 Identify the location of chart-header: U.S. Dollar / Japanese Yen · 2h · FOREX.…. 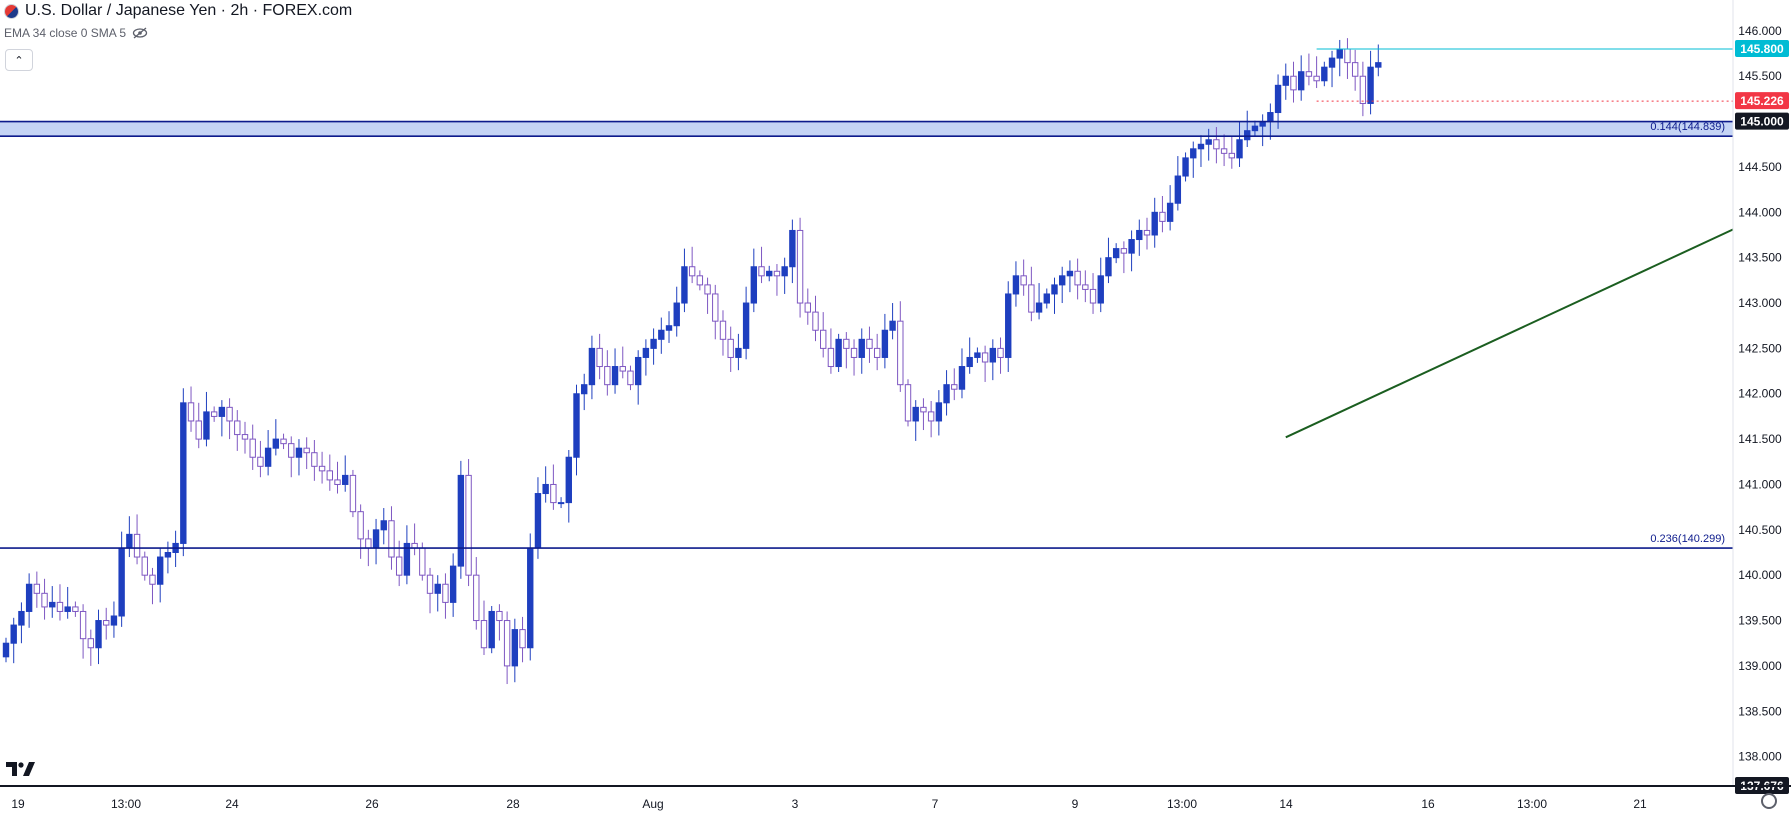
(178, 11).